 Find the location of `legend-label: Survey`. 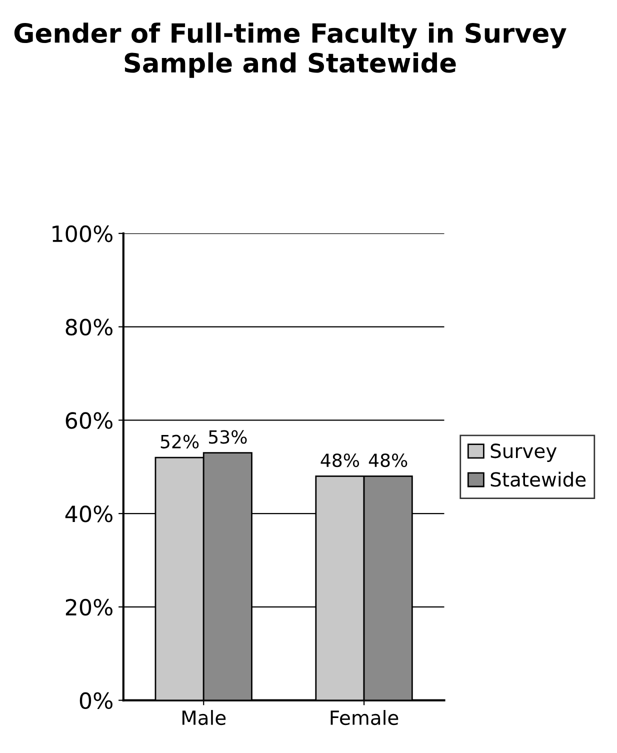

legend-label: Survey is located at coordinates (523, 453).